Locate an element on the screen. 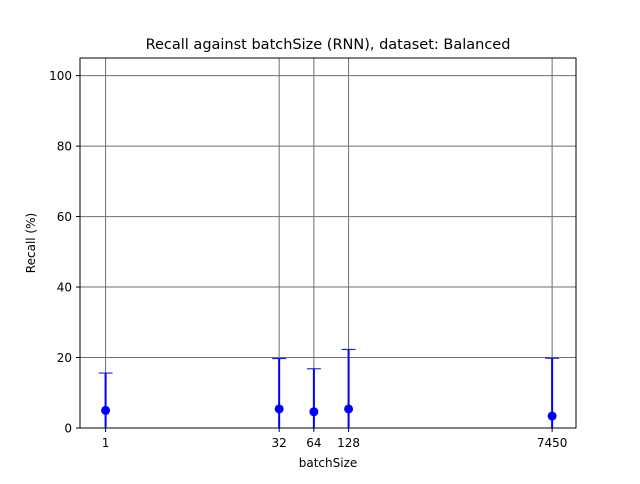  y-tick-label: 40 is located at coordinates (64, 288).